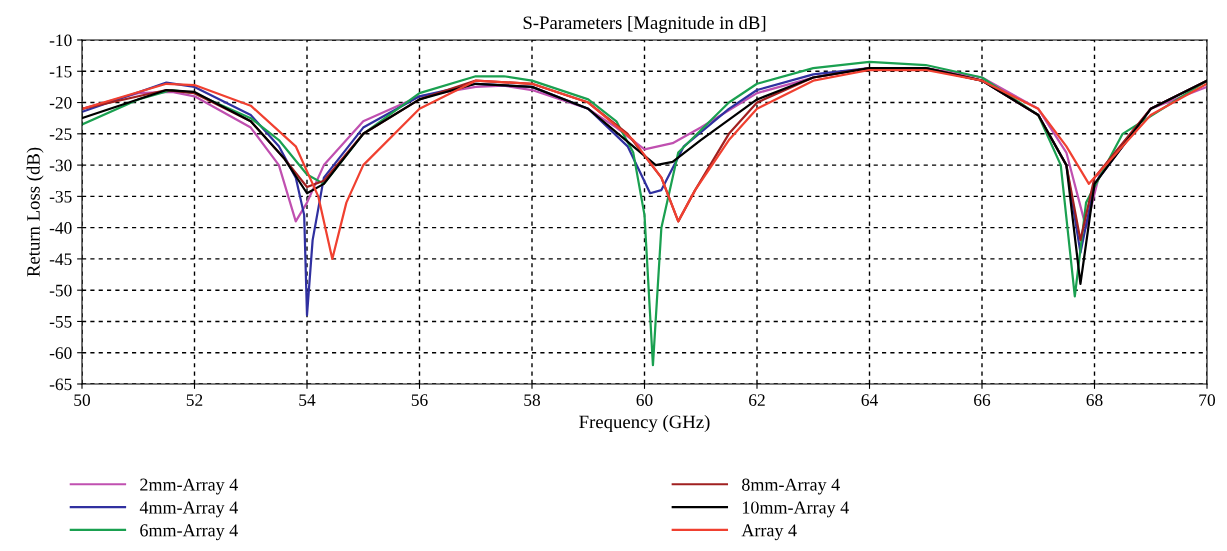 This screenshot has width=1227, height=551. Describe the element at coordinates (194, 400) in the screenshot. I see `x-tick-label: 52` at that location.